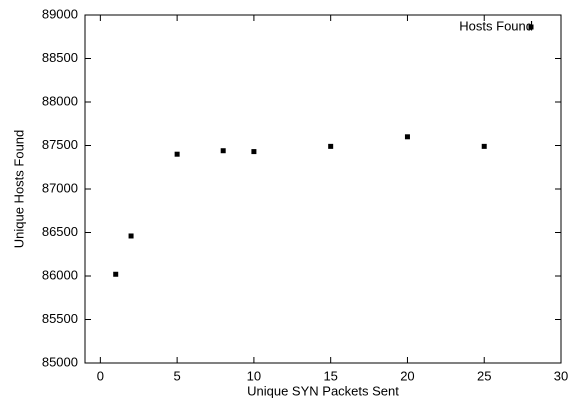 The height and width of the screenshot is (402, 575). What do you see at coordinates (561, 375) in the screenshot?
I see `x-tick-label: 30` at bounding box center [561, 375].